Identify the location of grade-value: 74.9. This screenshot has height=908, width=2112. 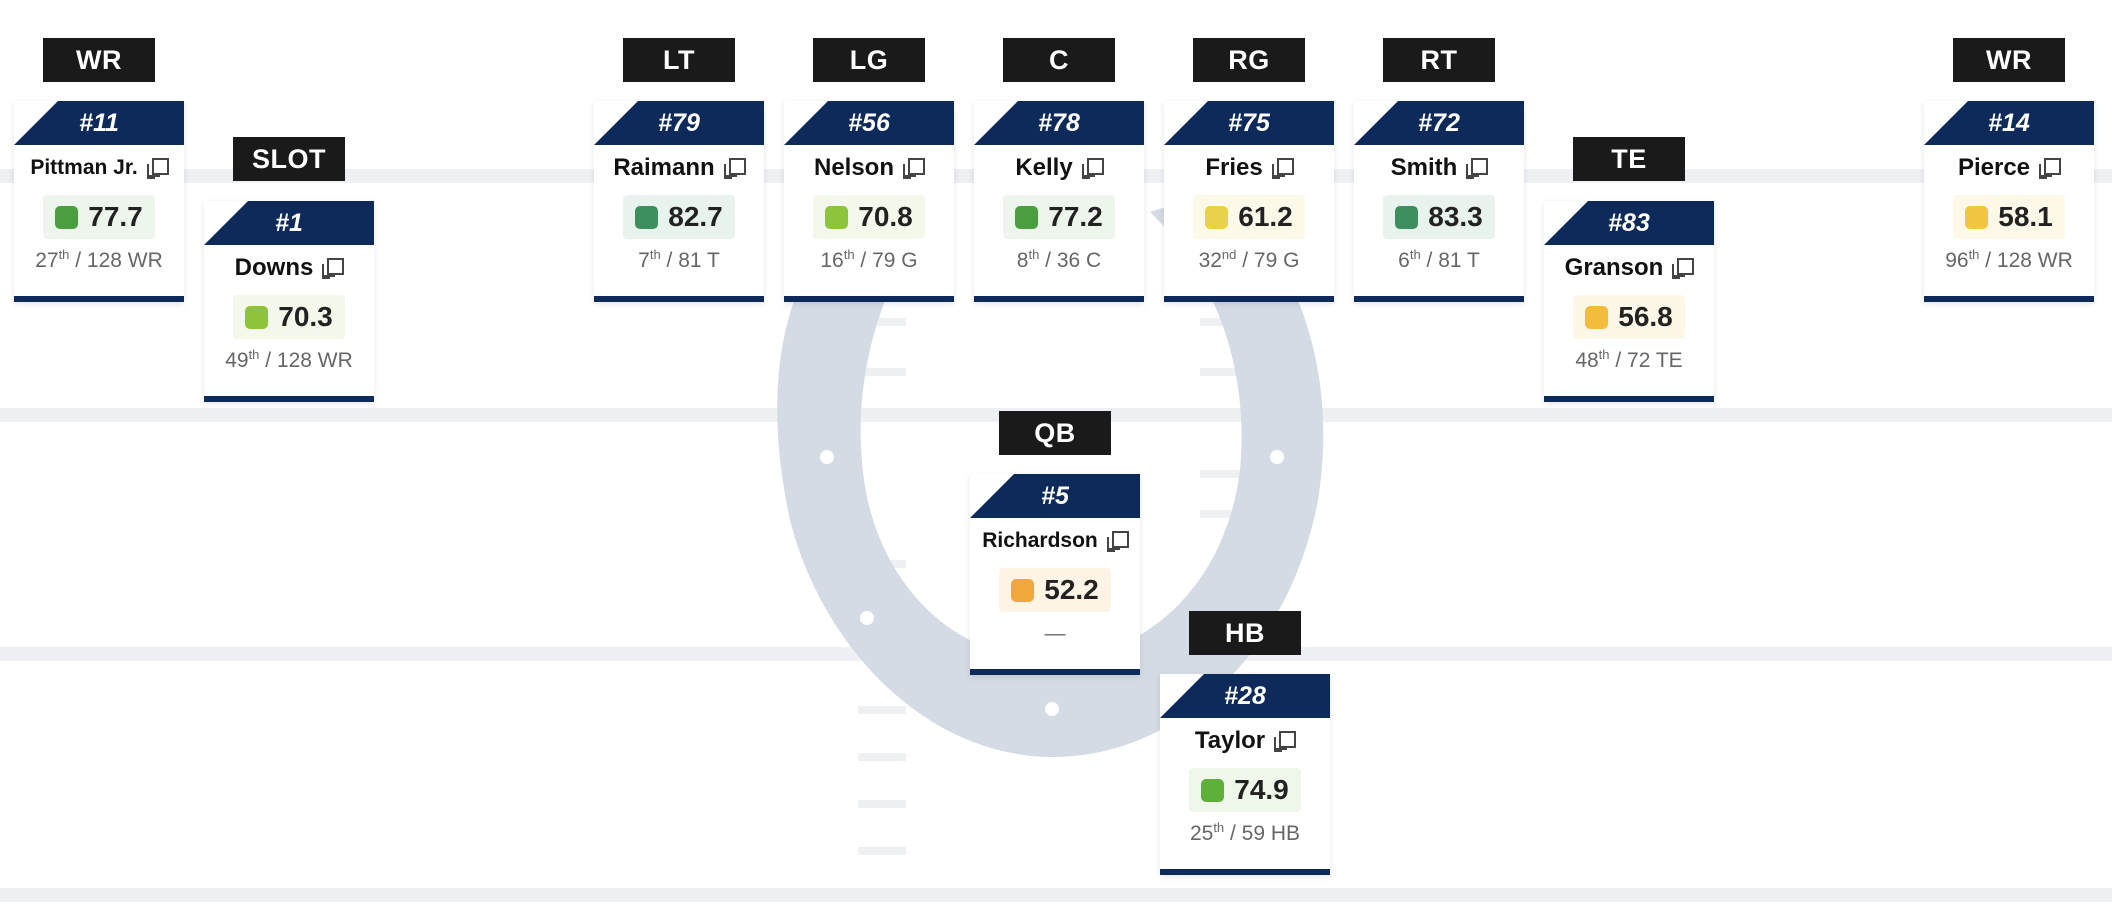
(1261, 789).